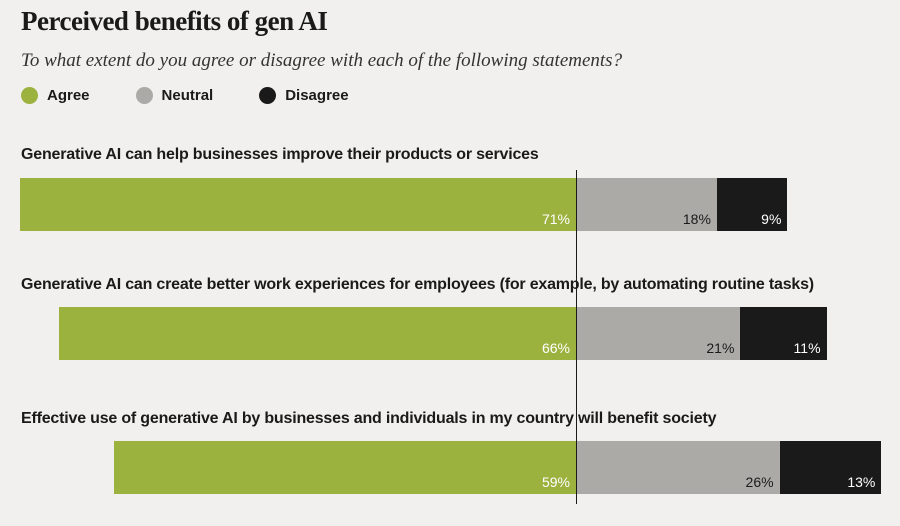  Describe the element at coordinates (646, 204) in the screenshot. I see `bar-segment-neutral: 18%` at that location.